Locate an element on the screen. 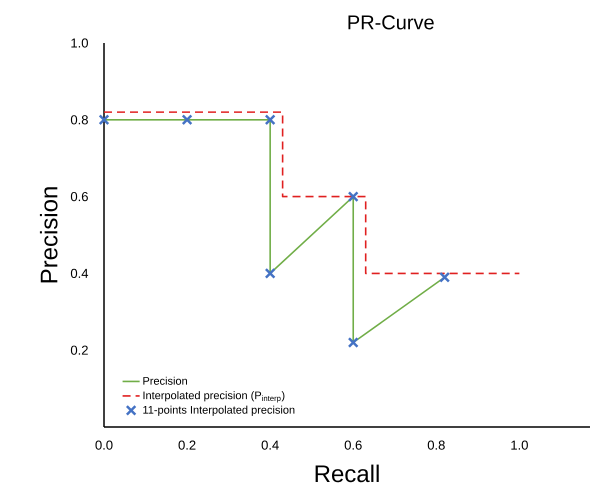 The height and width of the screenshot is (496, 598). chart-title: PR-Curve is located at coordinates (391, 22).